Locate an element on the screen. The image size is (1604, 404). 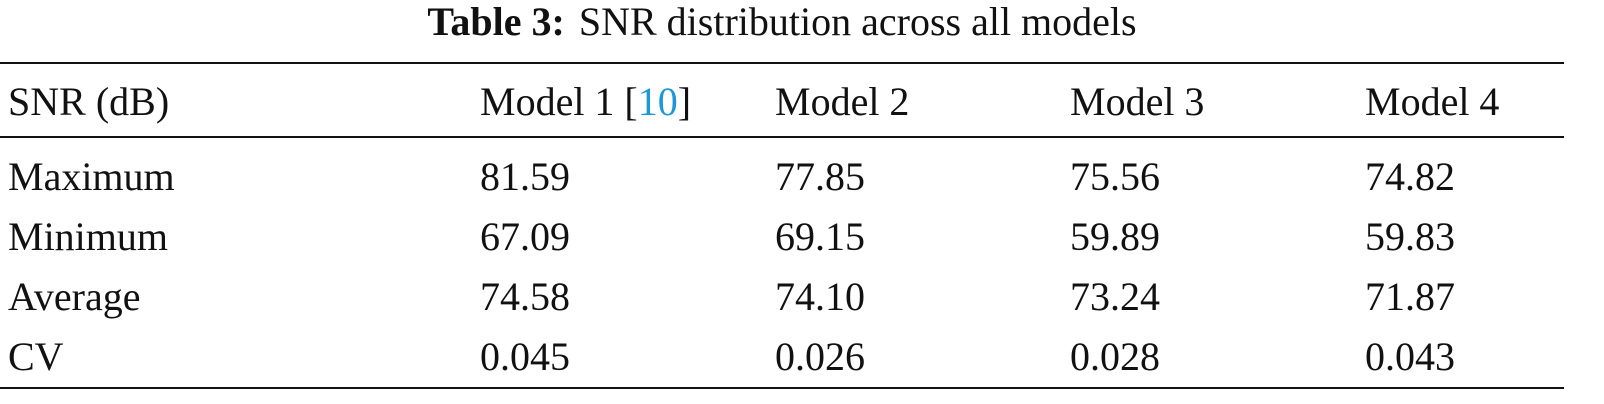
header-cell: Model 1 [10] is located at coordinates (585, 102).